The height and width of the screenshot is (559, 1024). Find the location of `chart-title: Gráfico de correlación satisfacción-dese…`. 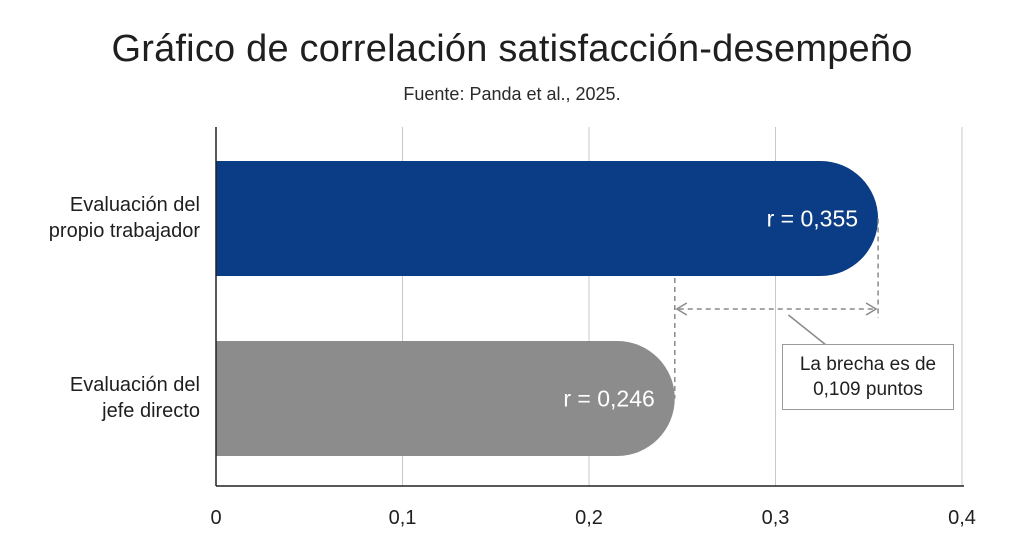

chart-title: Gráfico de correlación satisfacción-dese… is located at coordinates (512, 49).